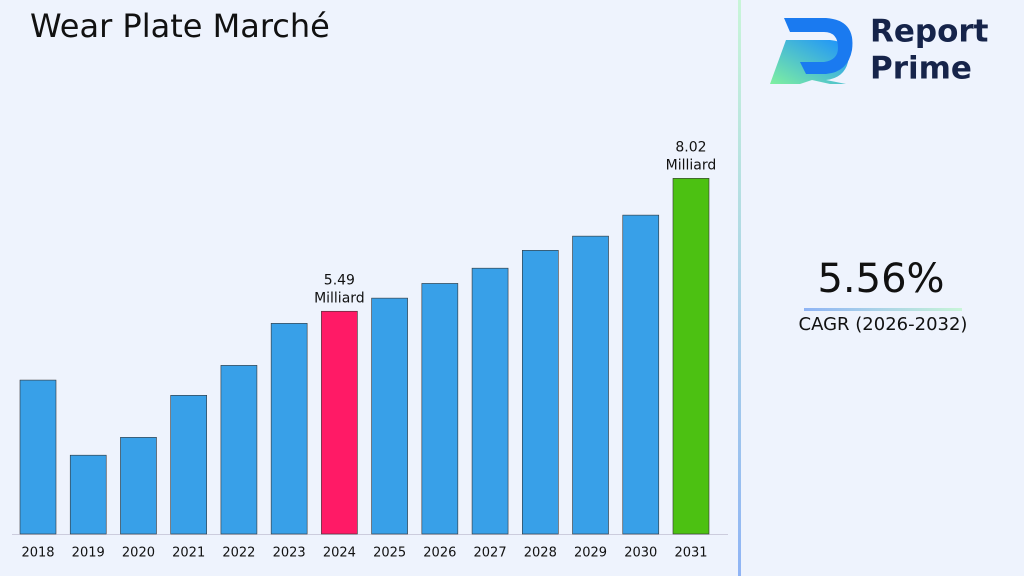 This screenshot has width=1024, height=576. Describe the element at coordinates (37, 553) in the screenshot. I see `x-tick-label: 2018` at that location.